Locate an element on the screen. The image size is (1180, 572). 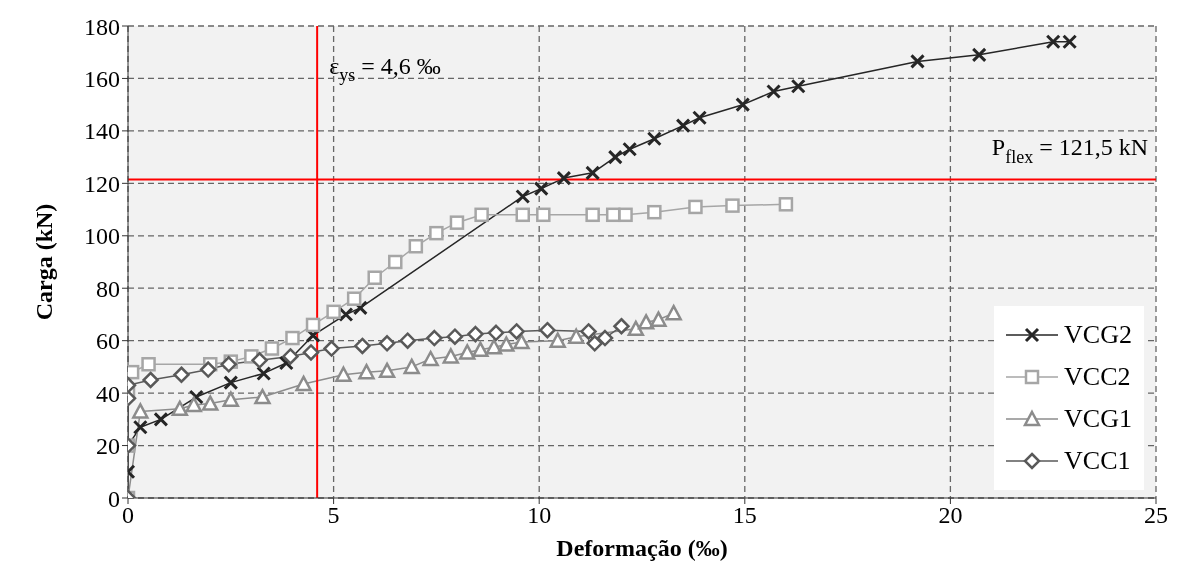
y-tick-label: 80 is located at coordinates (108, 288).